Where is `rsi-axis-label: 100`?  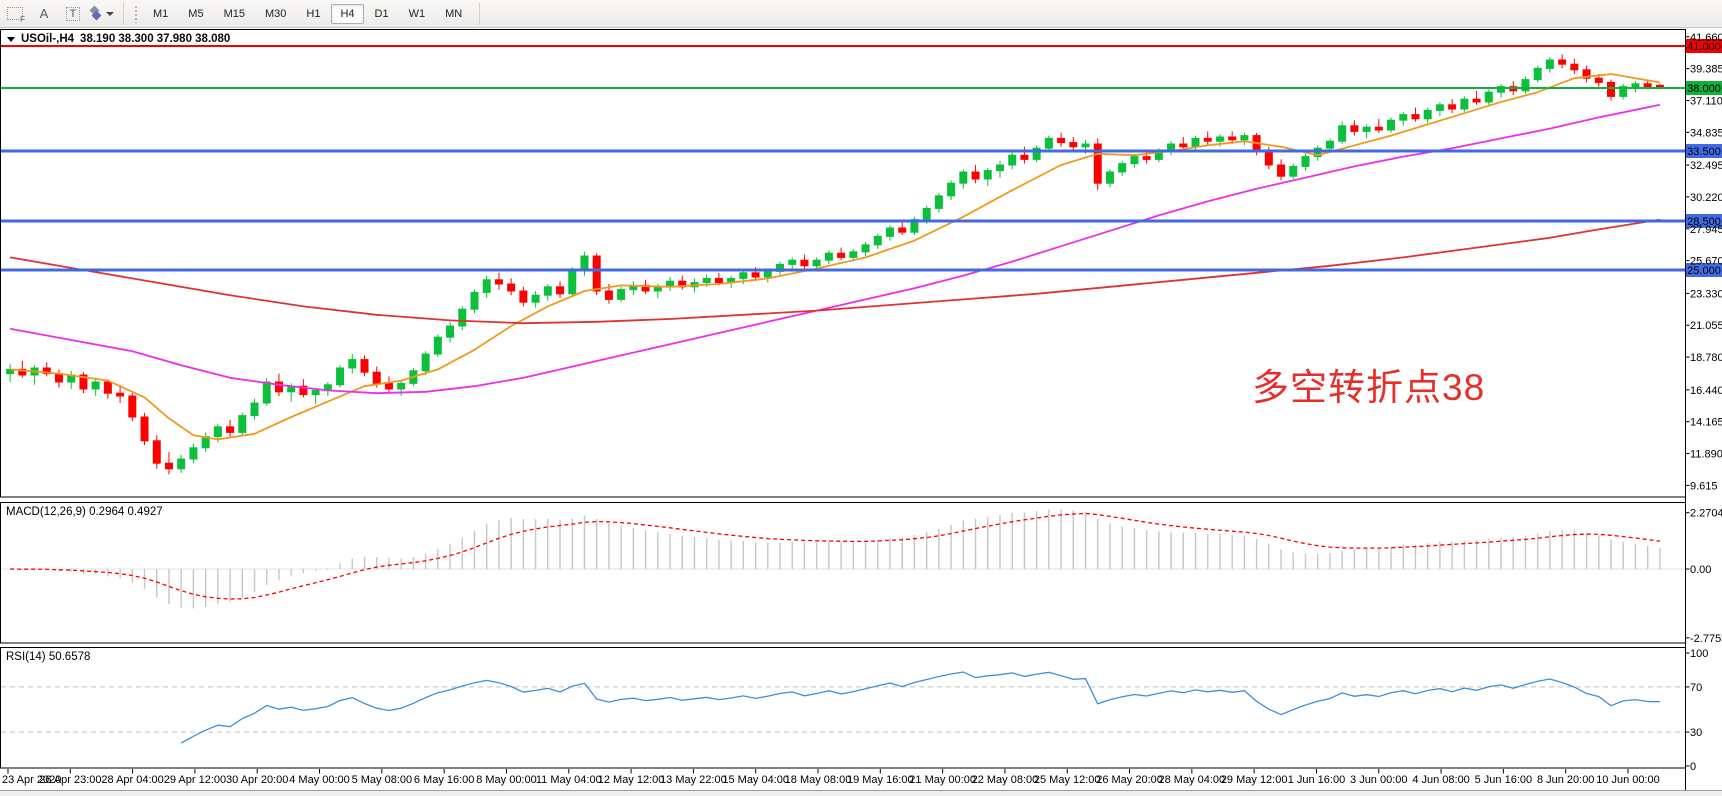
rsi-axis-label: 100 is located at coordinates (1699, 654).